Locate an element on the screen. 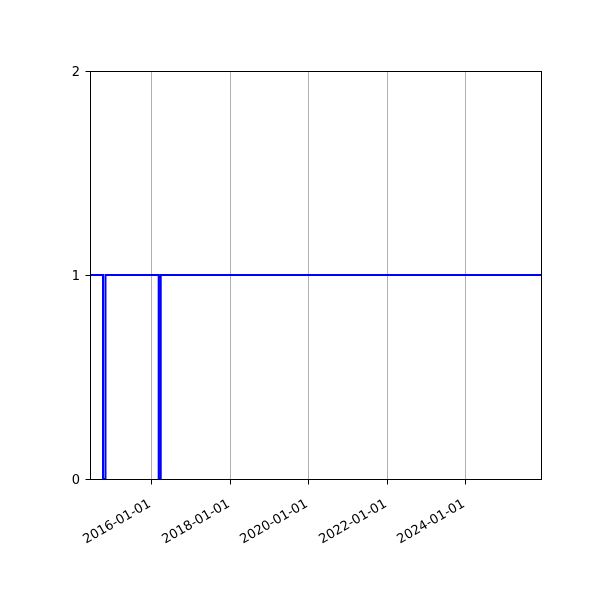 Image resolution: width=600 pixels, height=600 pixels. x-tick-label: 2016-01-01 is located at coordinates (117, 521).